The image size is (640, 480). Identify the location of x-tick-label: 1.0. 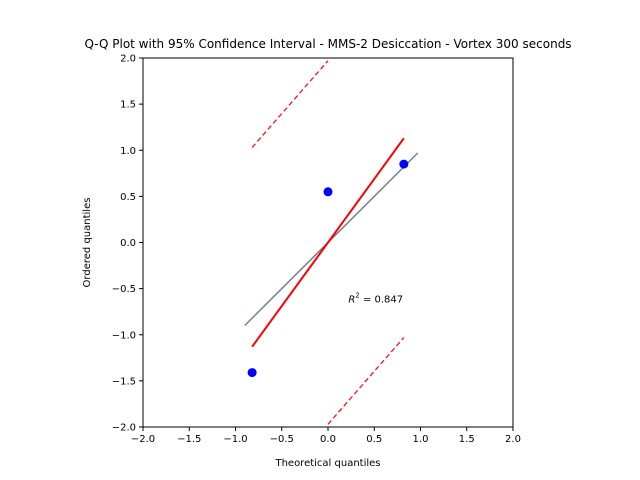
(421, 439).